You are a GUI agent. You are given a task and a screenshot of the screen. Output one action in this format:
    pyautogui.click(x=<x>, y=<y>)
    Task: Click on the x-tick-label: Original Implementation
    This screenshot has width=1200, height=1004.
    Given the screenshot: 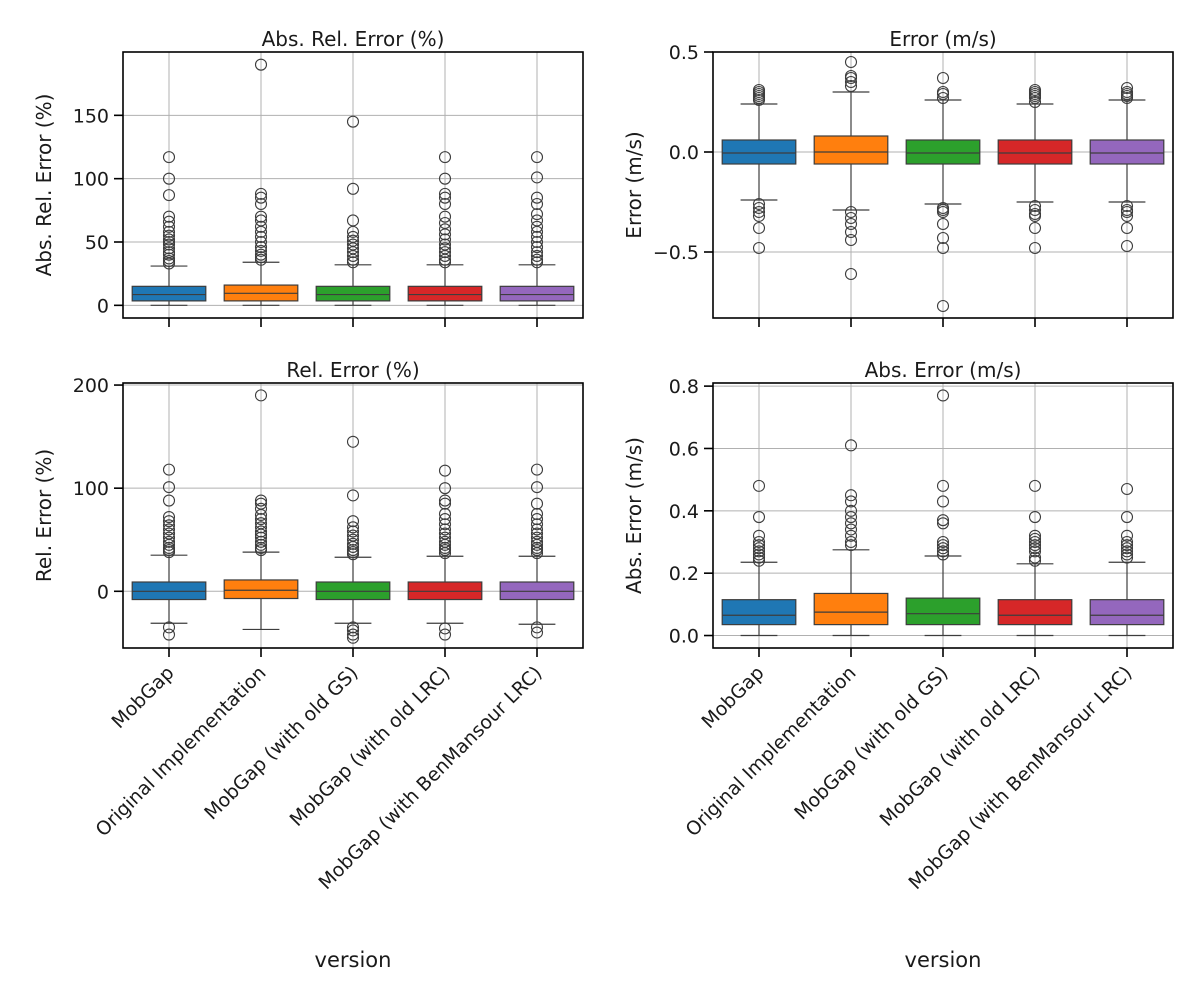 What is the action you would take?
    pyautogui.click(x=770, y=751)
    